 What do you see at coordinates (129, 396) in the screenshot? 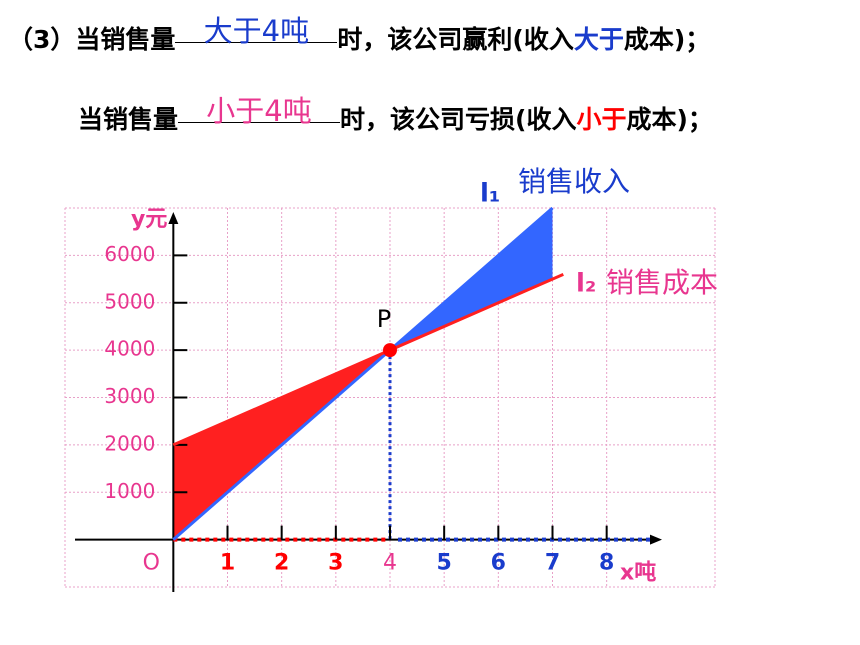
I see `y-tick-label: 3000` at bounding box center [129, 396].